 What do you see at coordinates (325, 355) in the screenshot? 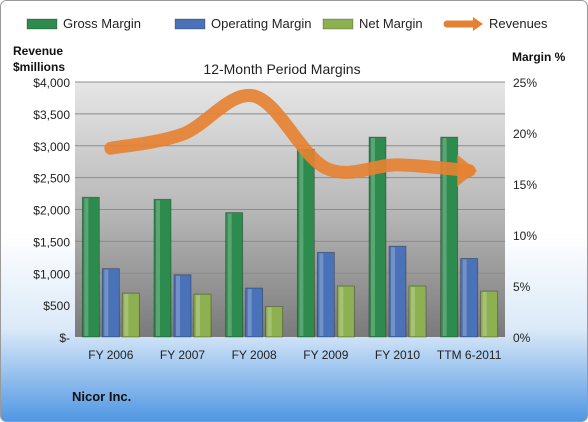
I see `x-tick-label: FY 2009` at bounding box center [325, 355].